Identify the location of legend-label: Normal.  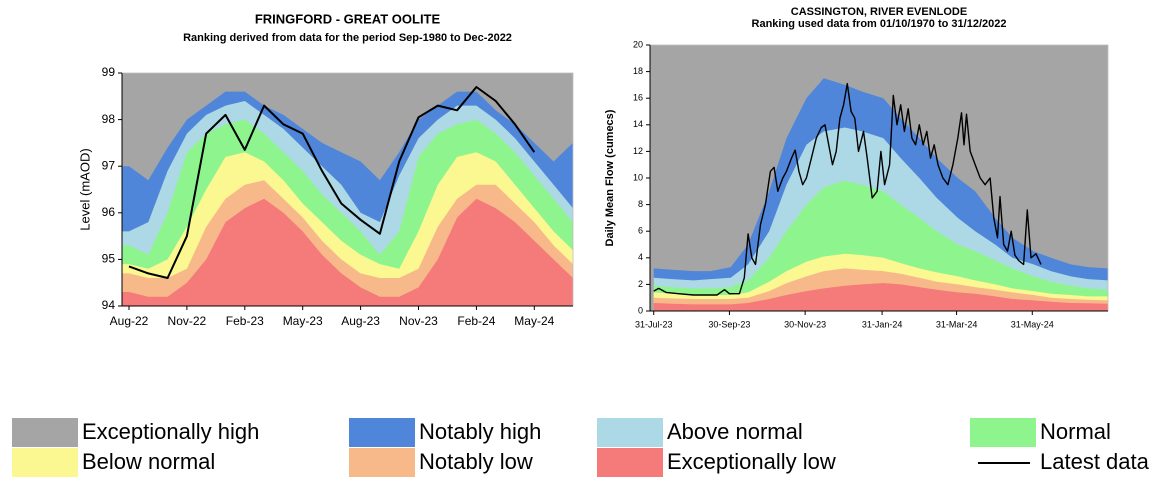
(1075, 431).